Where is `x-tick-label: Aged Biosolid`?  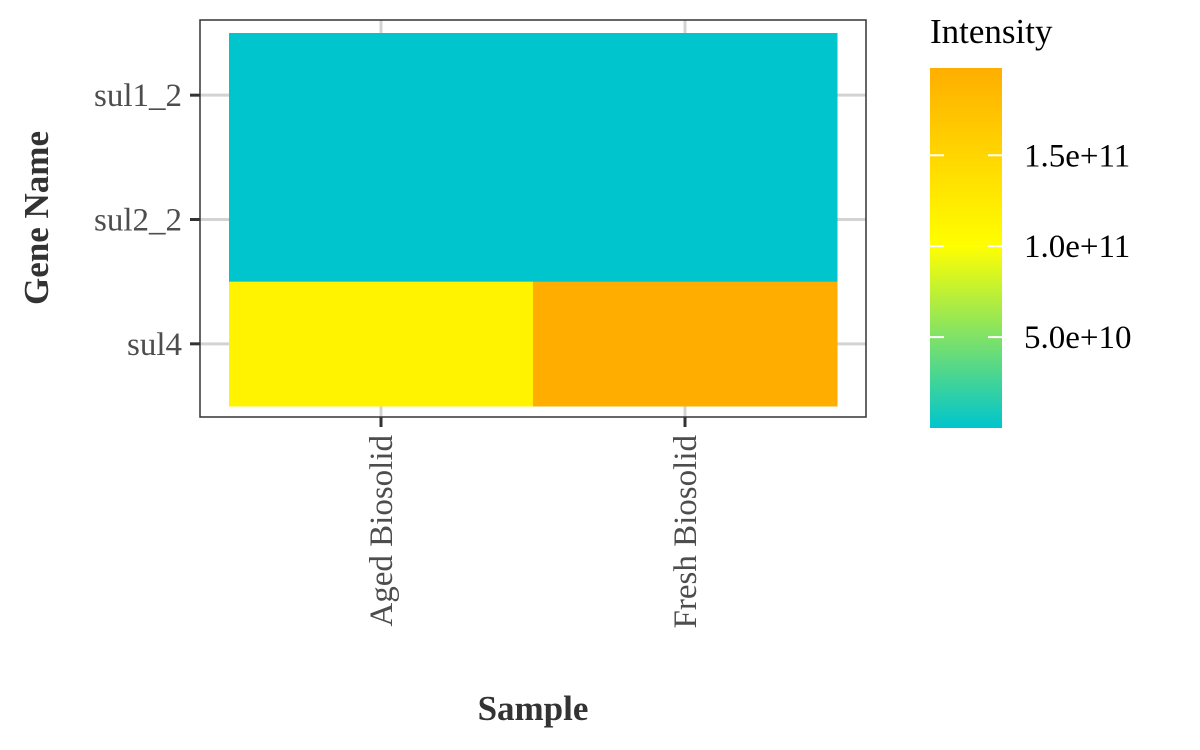
x-tick-label: Aged Biosolid is located at coordinates (382, 531).